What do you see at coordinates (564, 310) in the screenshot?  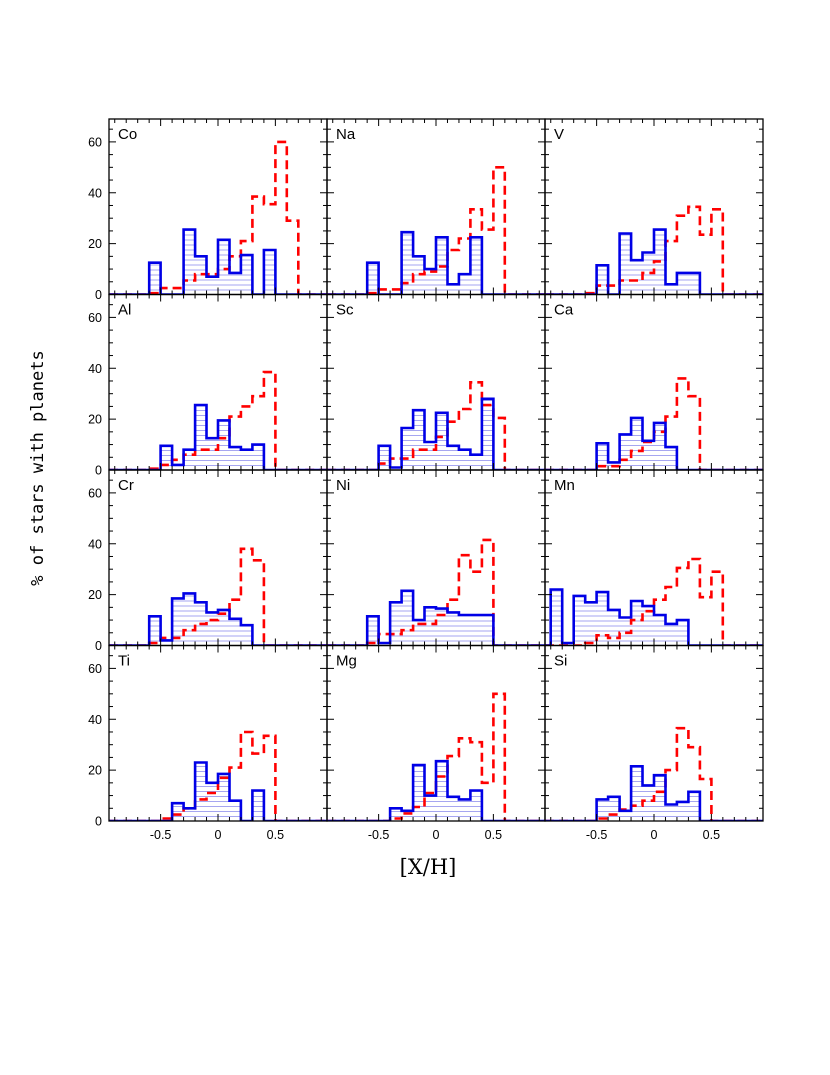 I see `element-label: Ca` at bounding box center [564, 310].